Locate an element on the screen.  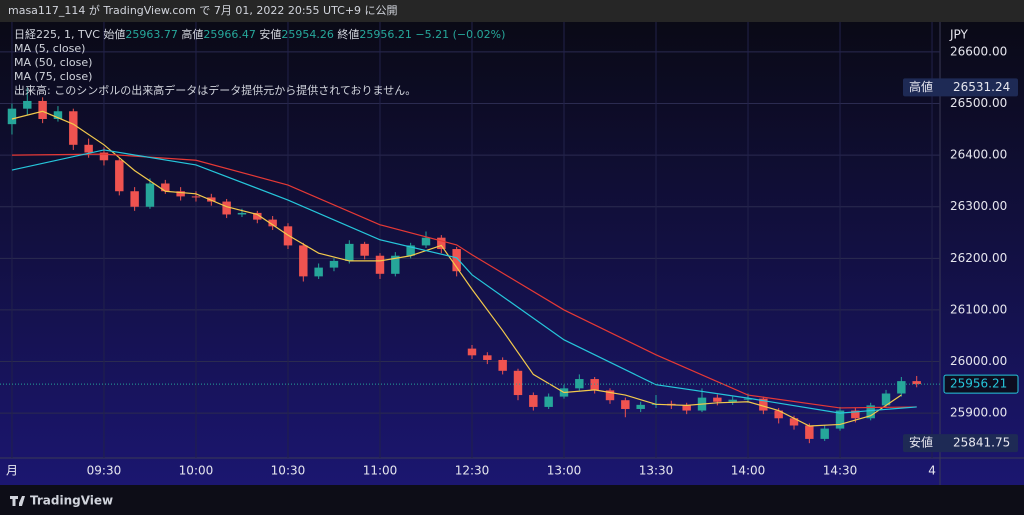
x-tick-label: 月 is located at coordinates (12, 471).